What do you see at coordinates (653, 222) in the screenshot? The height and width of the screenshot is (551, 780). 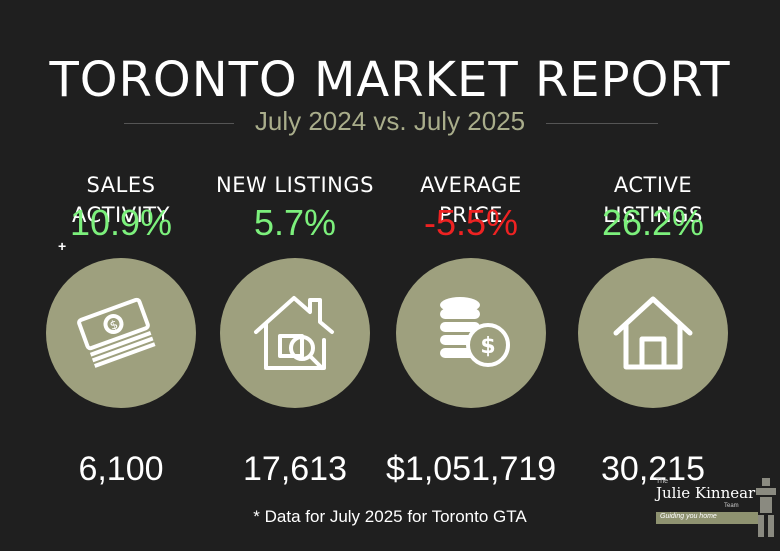 I see `stat-change: 26.2%` at bounding box center [653, 222].